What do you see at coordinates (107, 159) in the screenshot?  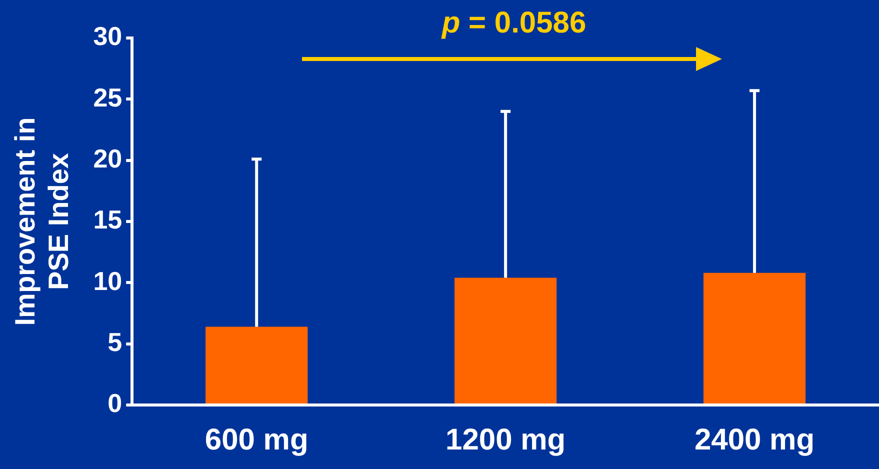 I see `y-tick-label: 20` at bounding box center [107, 159].